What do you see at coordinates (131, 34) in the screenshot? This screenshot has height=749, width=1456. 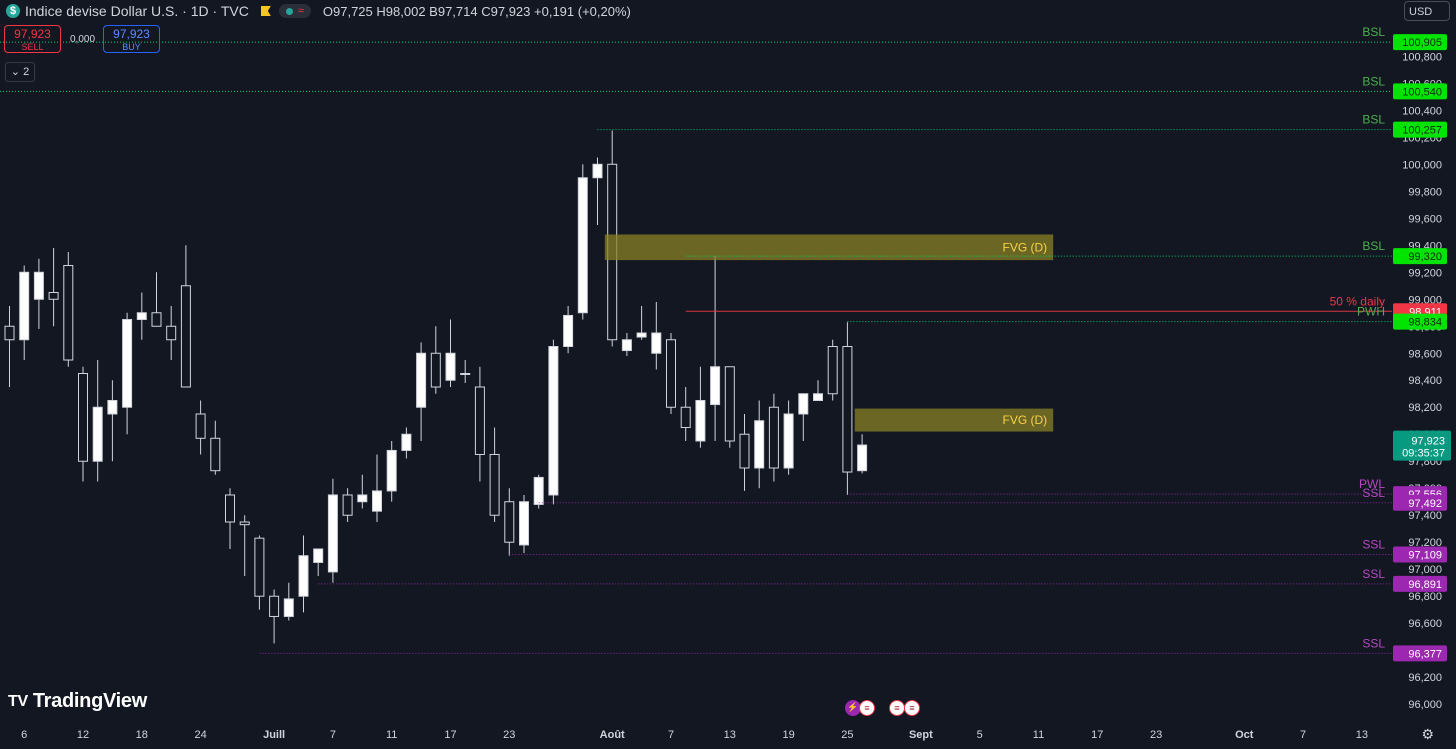 I see `buy-price: 97,923` at bounding box center [131, 34].